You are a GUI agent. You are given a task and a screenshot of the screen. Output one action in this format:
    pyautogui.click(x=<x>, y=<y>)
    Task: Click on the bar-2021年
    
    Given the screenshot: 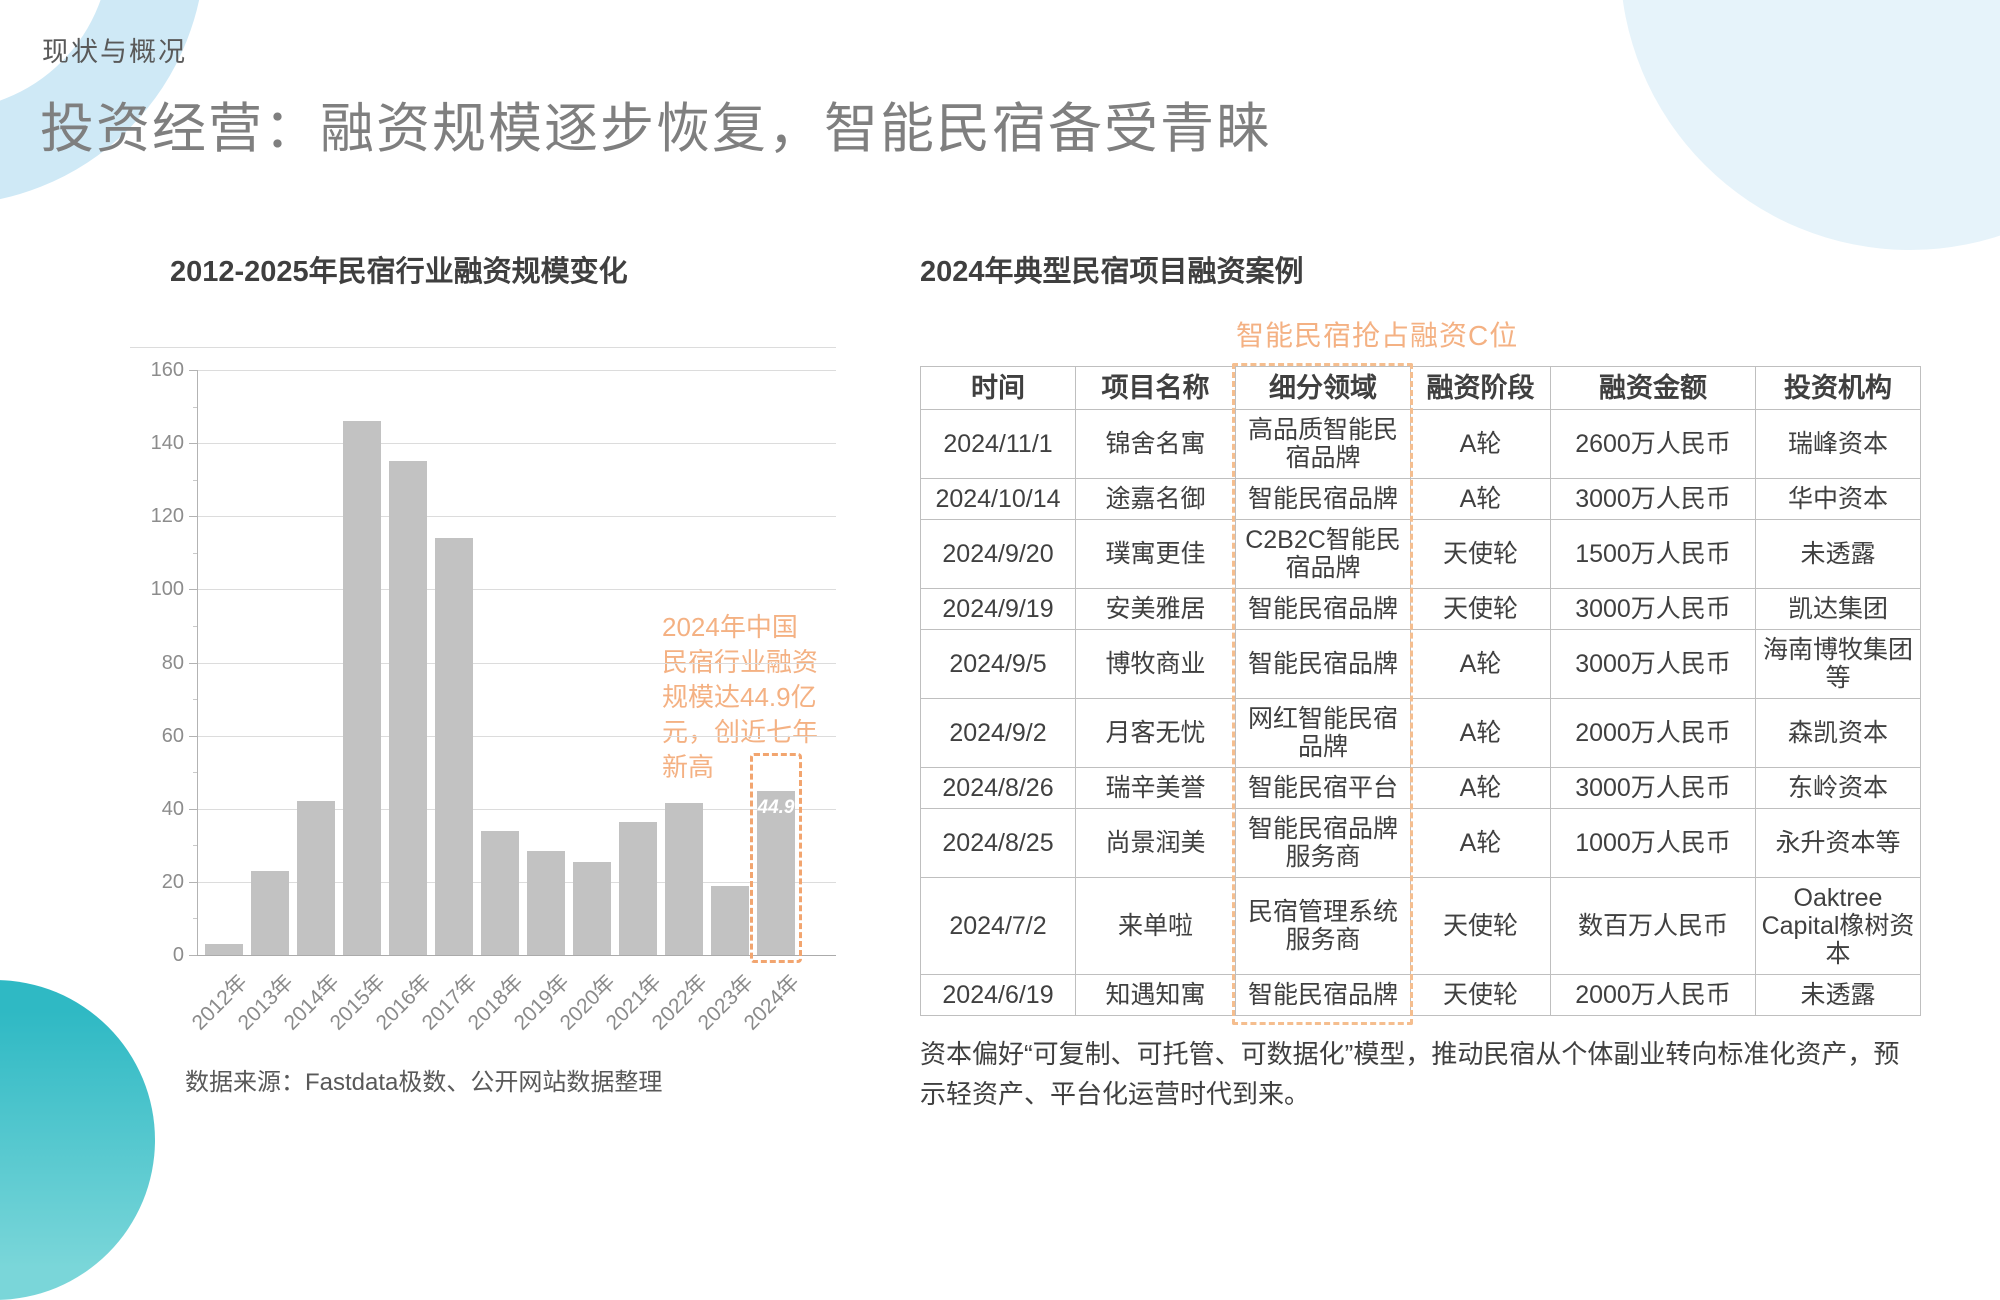 What is the action you would take?
    pyautogui.click(x=638, y=888)
    